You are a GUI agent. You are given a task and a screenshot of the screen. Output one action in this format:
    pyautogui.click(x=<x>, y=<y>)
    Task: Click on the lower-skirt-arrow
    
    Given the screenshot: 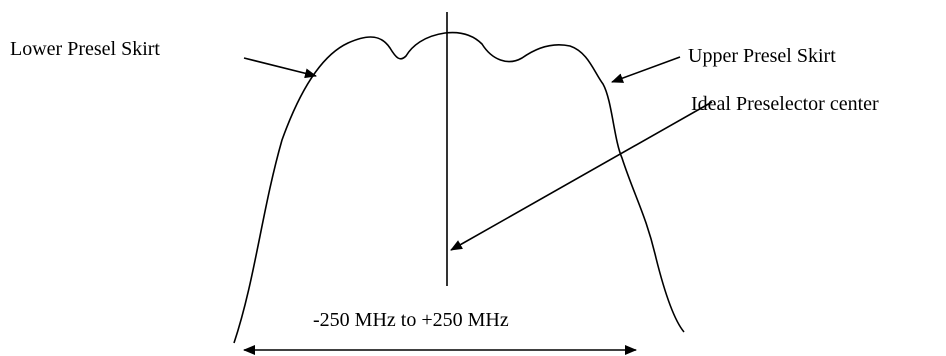 What is the action you would take?
    pyautogui.click(x=280, y=68)
    